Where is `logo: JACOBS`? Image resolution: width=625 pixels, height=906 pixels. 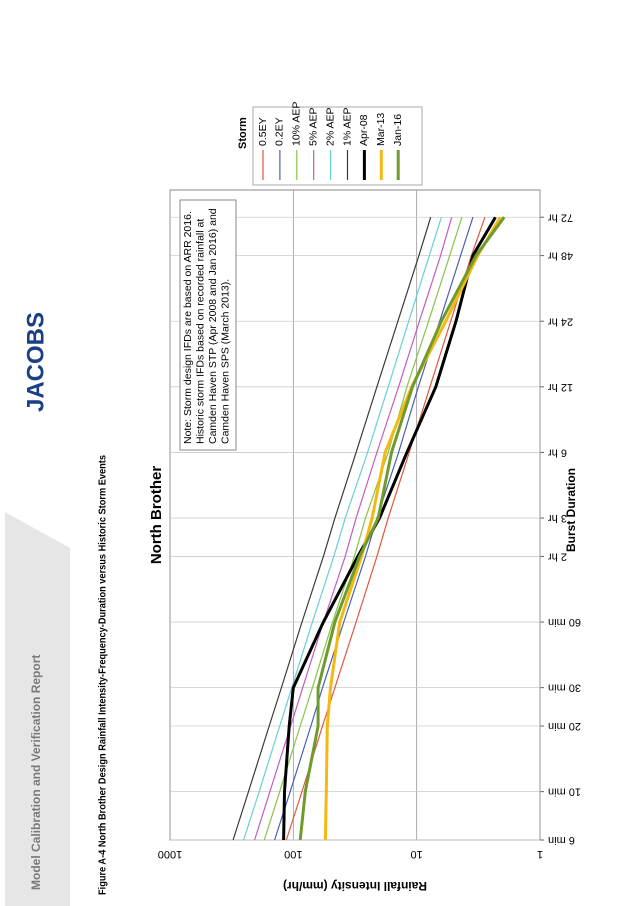
logo: JACOBS is located at coordinates (35, 362).